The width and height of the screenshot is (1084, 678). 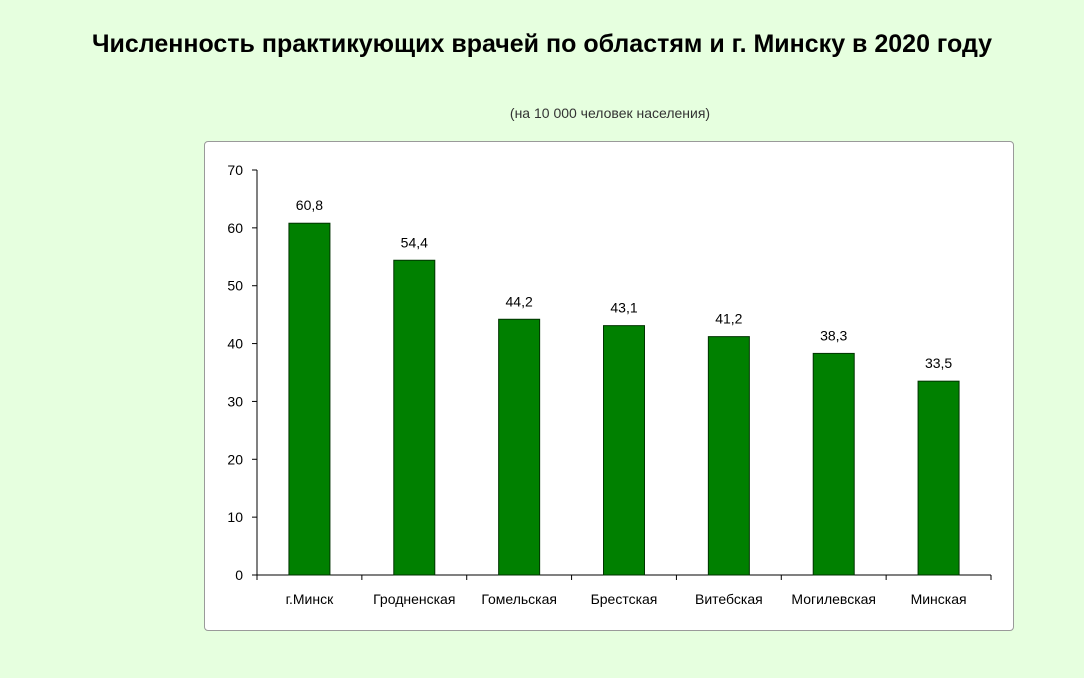 I want to click on x-tick-label: Гомельская, so click(x=519, y=599).